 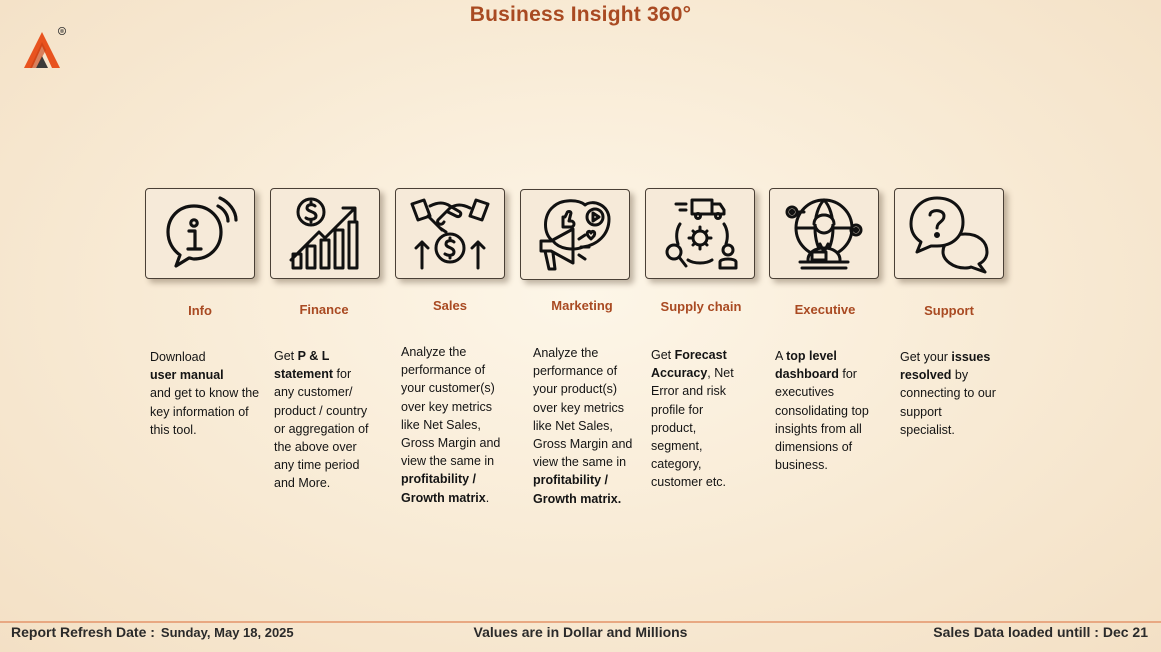 I want to click on card-title-finance: Finance, so click(x=324, y=309).